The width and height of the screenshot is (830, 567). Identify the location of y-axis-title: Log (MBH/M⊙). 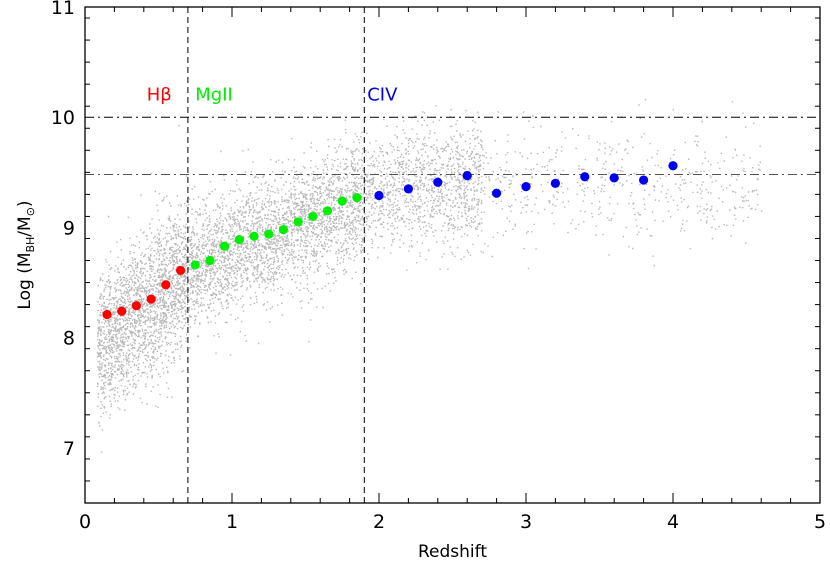
(26, 254).